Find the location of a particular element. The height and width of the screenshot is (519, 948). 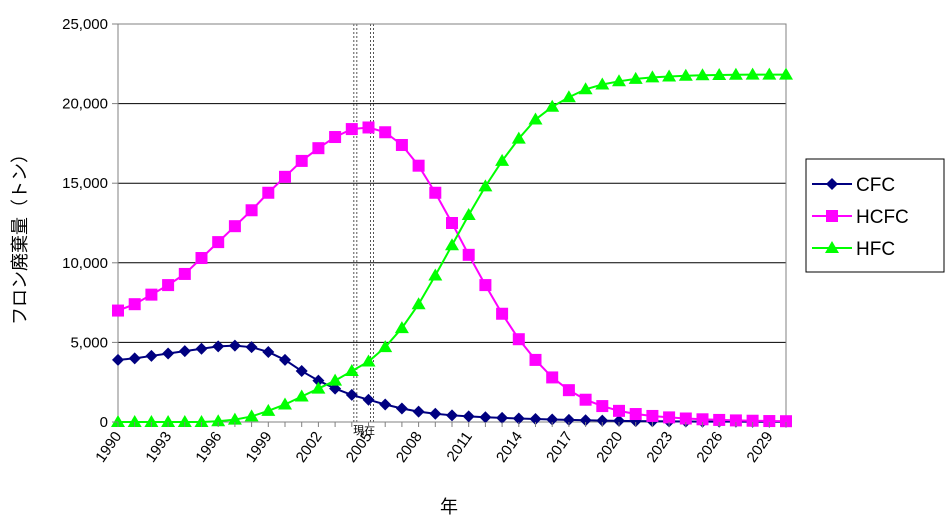

x-tick-label: 2026 is located at coordinates (709, 447).